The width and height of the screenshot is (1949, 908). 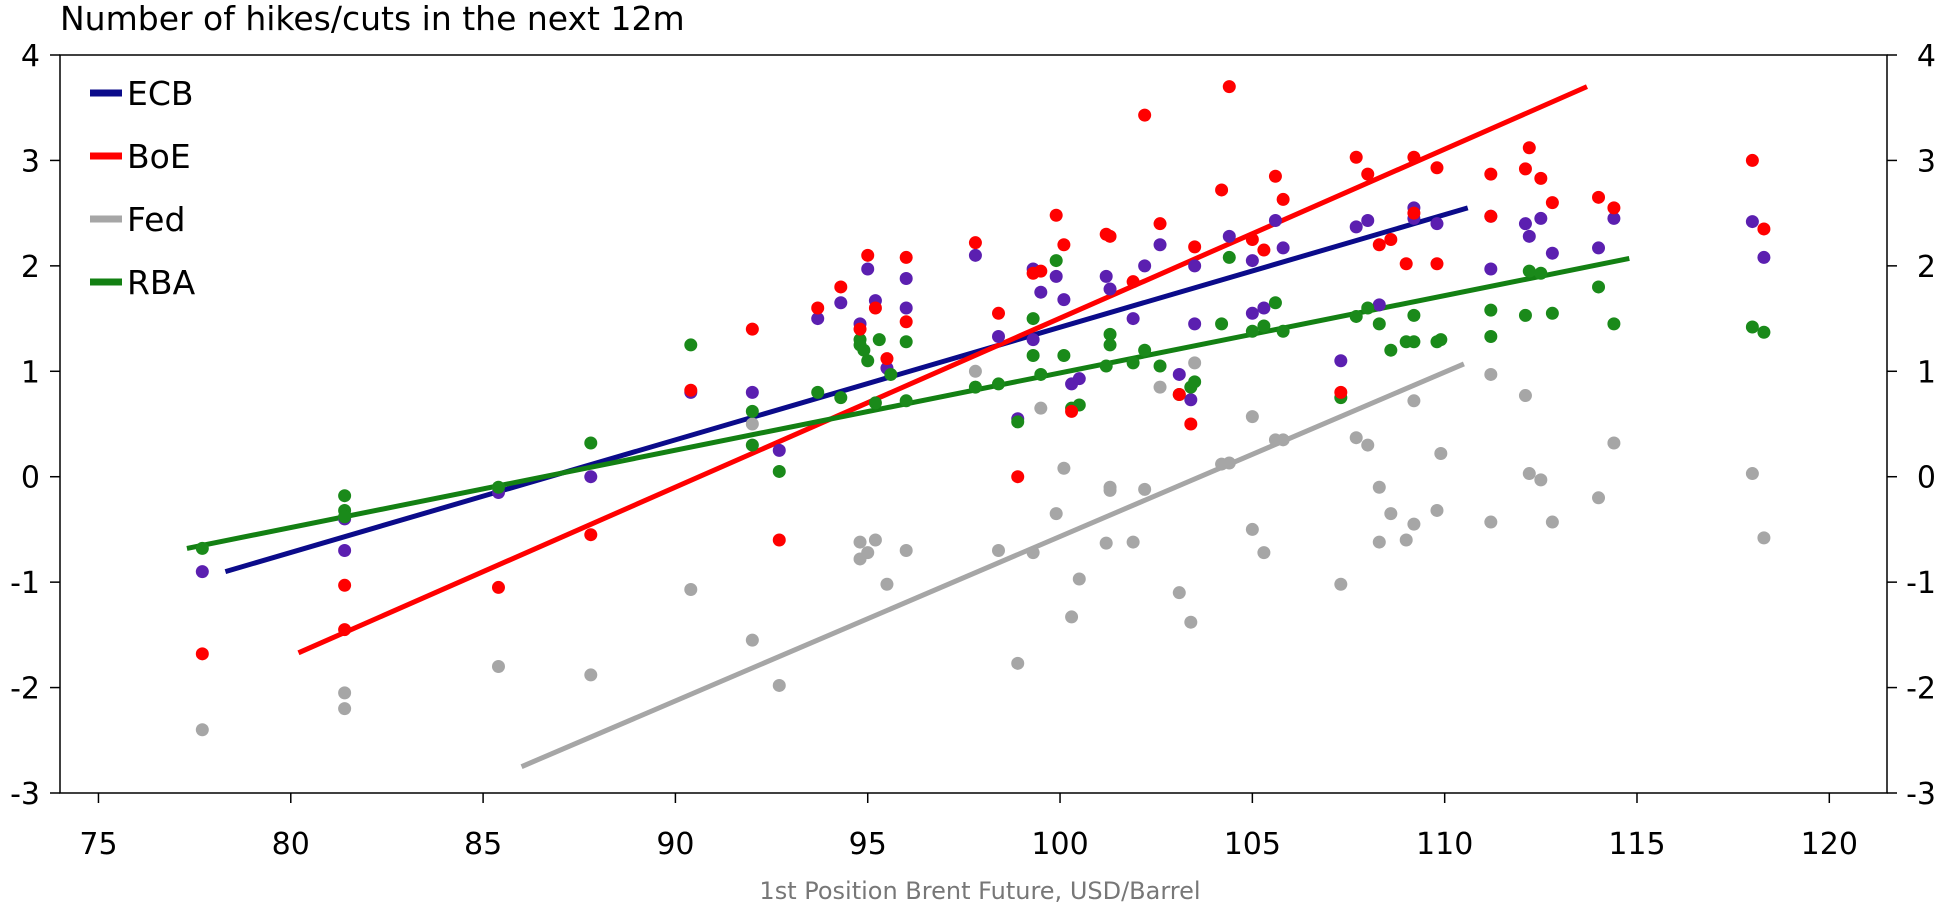 What do you see at coordinates (675, 844) in the screenshot?
I see `x-tick-label: 90` at bounding box center [675, 844].